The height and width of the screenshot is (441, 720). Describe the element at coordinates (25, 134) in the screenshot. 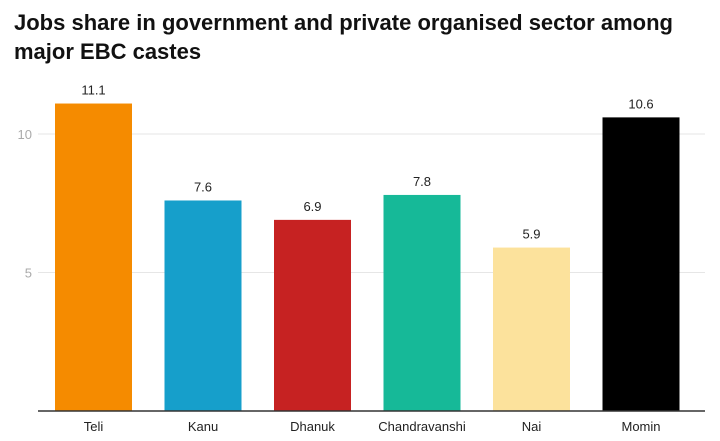

I see `y-tick-label: 10` at that location.